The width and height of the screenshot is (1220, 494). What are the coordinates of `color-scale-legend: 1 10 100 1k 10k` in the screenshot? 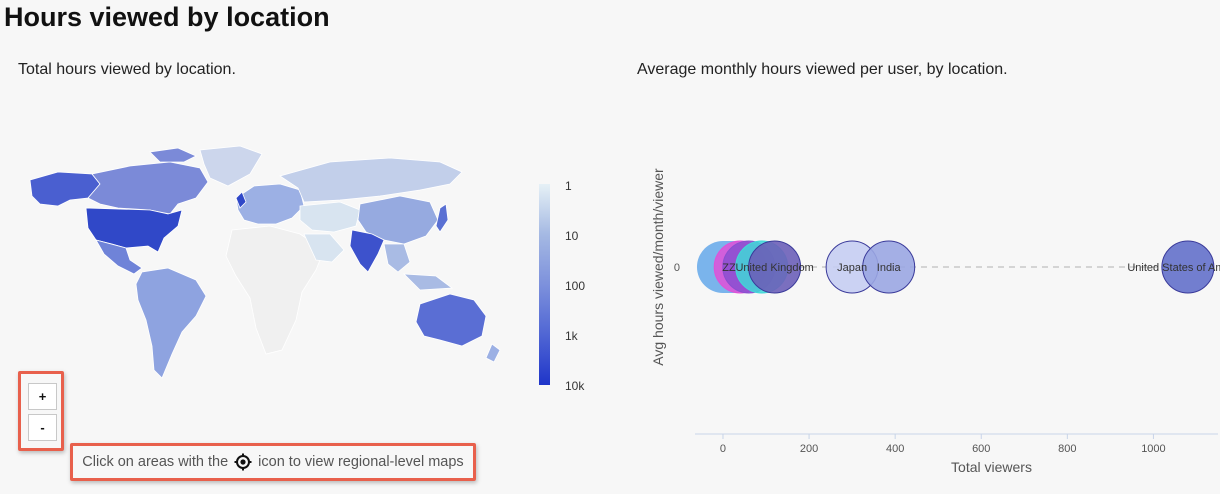 It's located at (571, 286).